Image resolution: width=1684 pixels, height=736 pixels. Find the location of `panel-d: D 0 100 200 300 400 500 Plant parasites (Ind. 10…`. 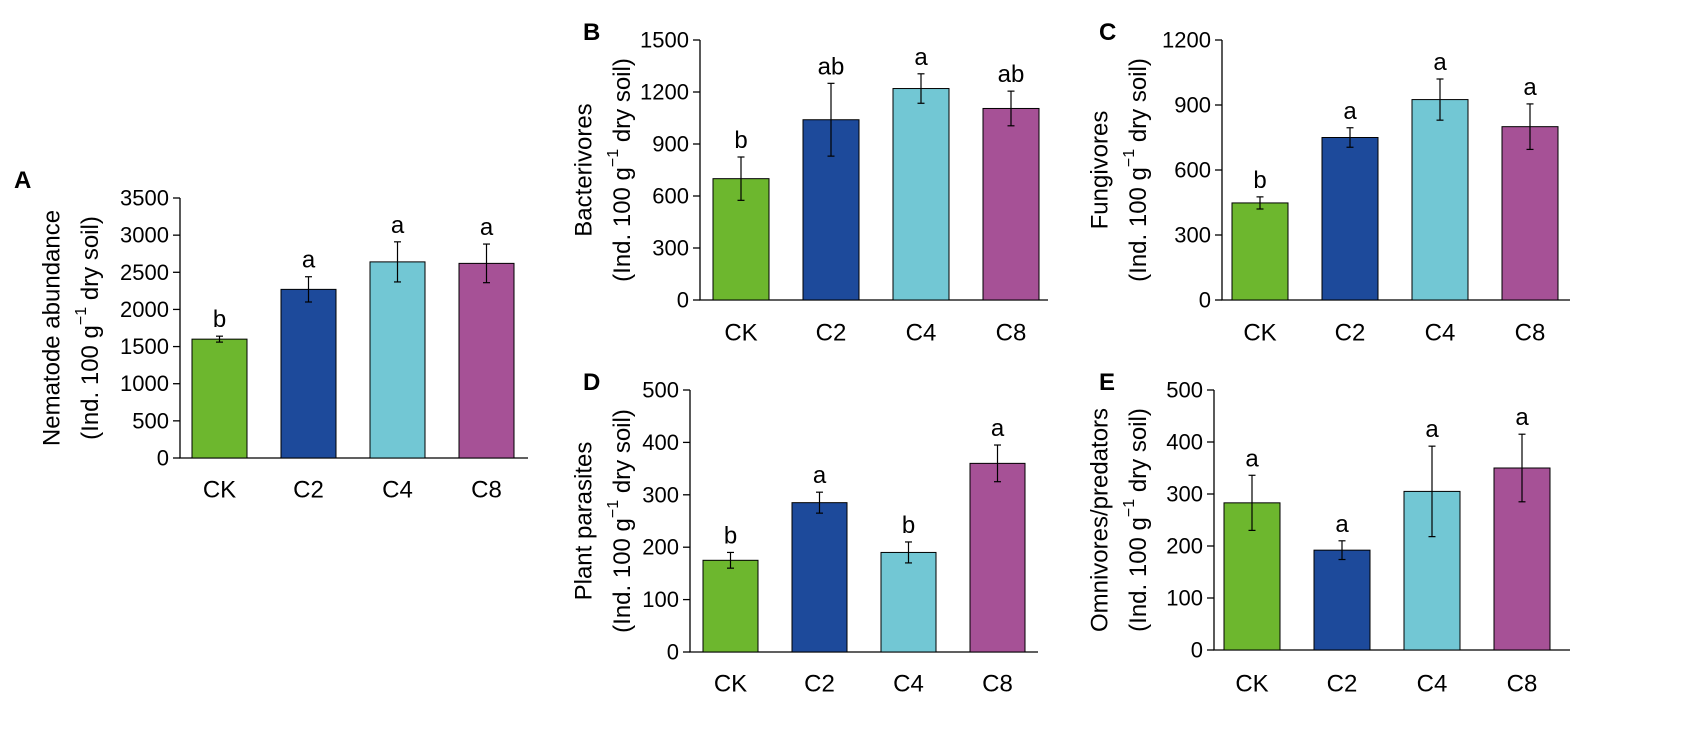

panel-d: D 0 100 200 300 400 500 Plant parasites (Ind. 10… is located at coordinates (804, 533).